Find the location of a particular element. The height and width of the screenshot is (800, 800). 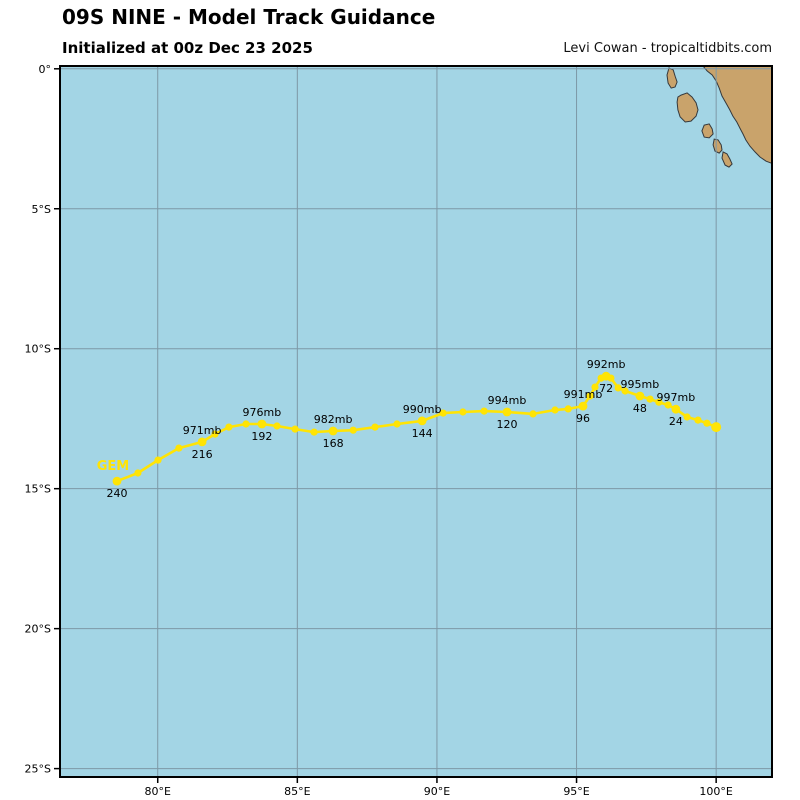

pressure-label-h120: 994mb is located at coordinates (507, 400).